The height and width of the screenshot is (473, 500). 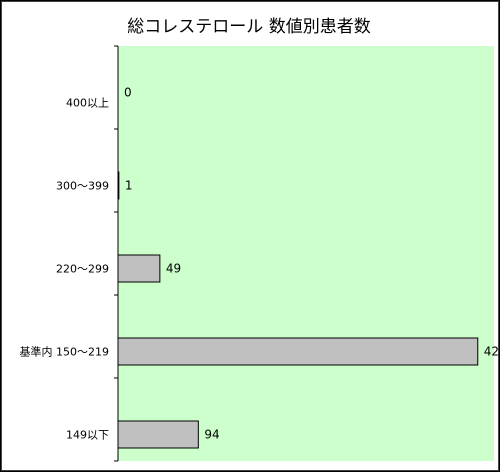 I want to click on category-label: 300～399, so click(x=82, y=186).